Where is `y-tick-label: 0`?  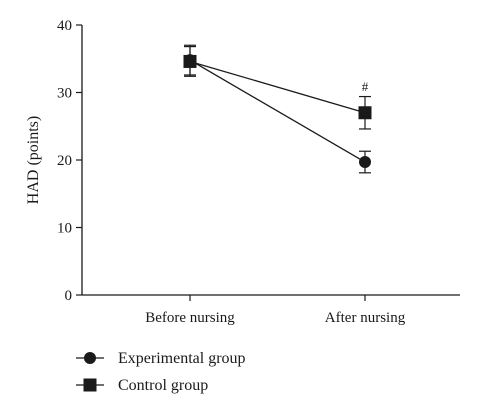 y-tick-label: 0 is located at coordinates (69, 296).